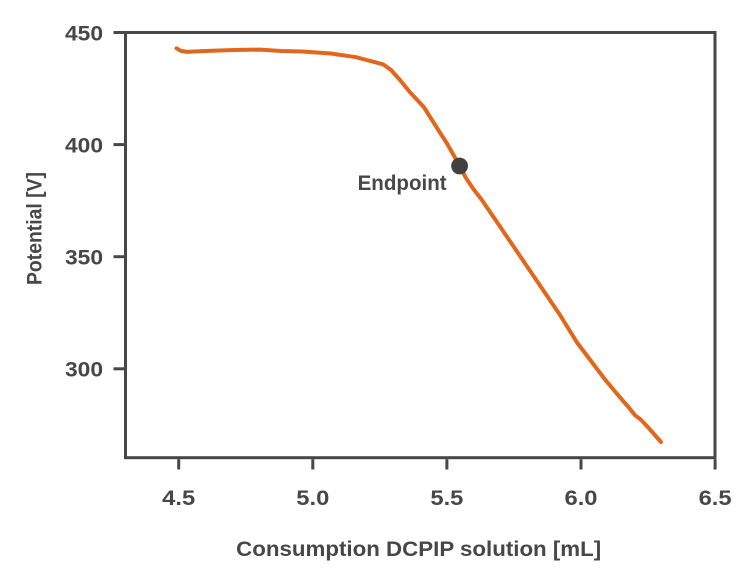 Image resolution: width=750 pixels, height=584 pixels. What do you see at coordinates (178, 498) in the screenshot?
I see `svg-text: 4.5` at bounding box center [178, 498].